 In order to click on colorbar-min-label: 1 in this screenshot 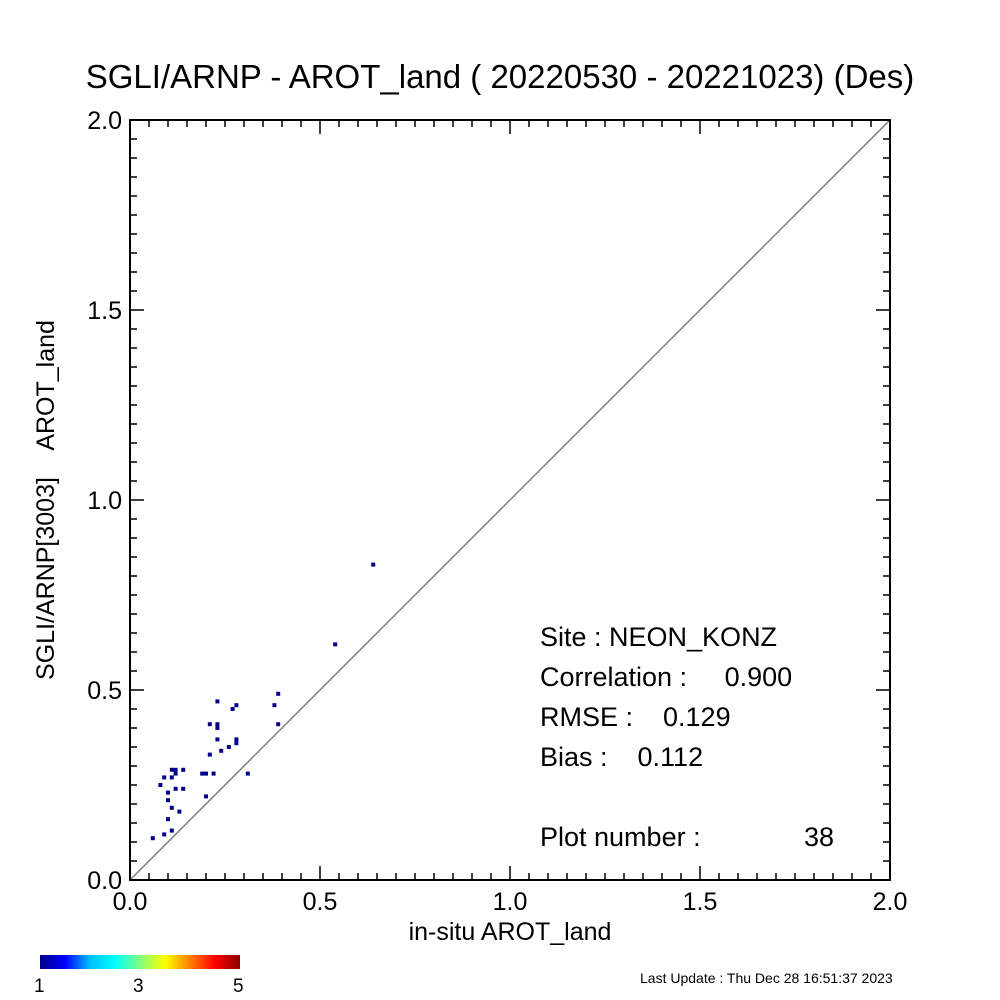, I will do `click(39, 986)`.